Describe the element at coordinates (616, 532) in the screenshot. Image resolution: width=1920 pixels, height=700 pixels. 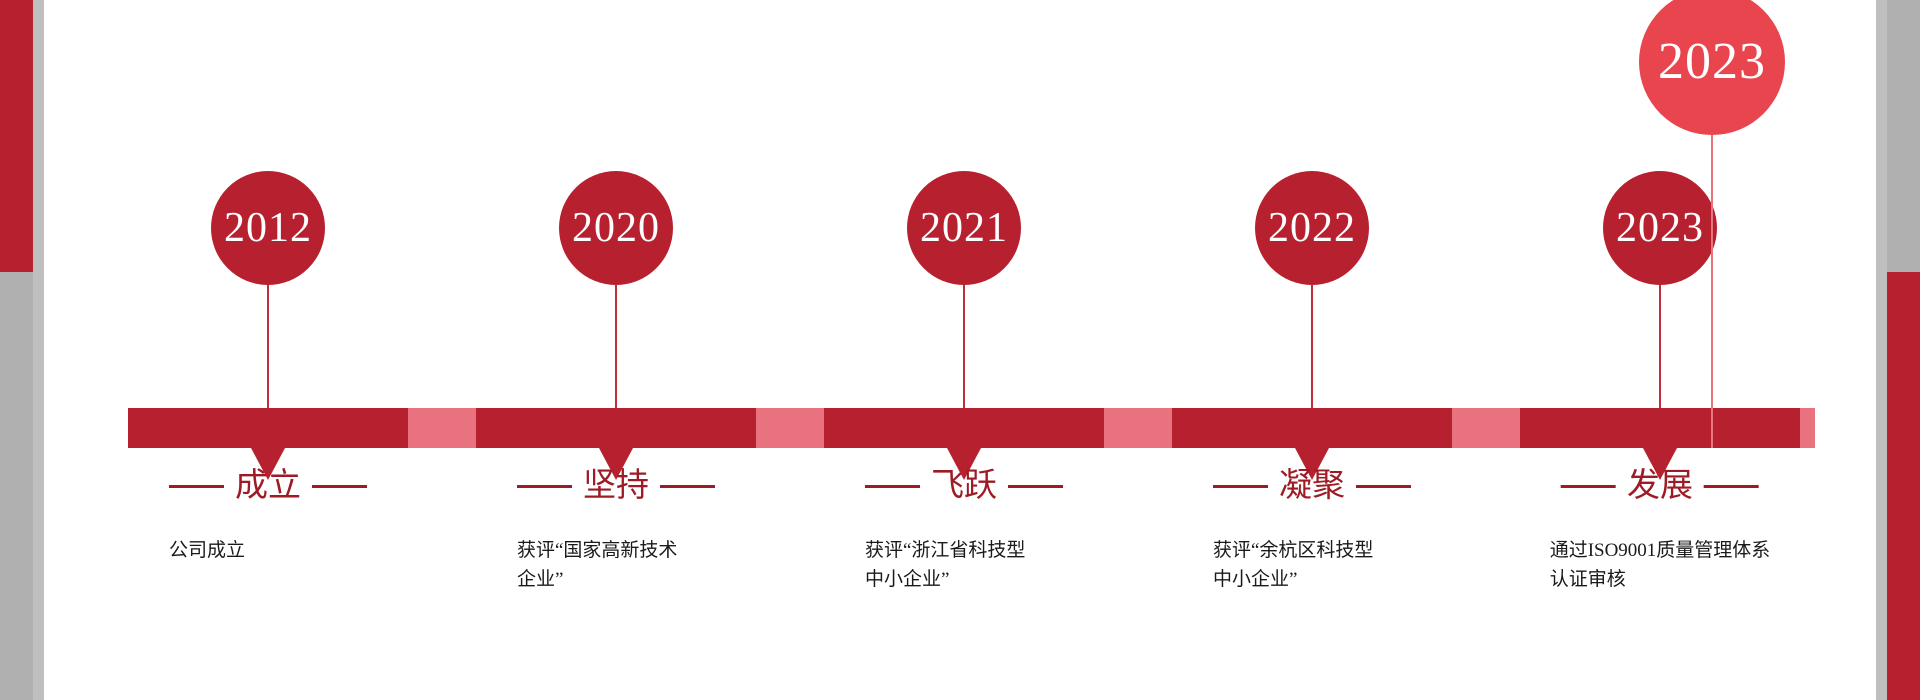
I see `milestone-caption: 坚持获评“国家高新技术 企业”` at that location.